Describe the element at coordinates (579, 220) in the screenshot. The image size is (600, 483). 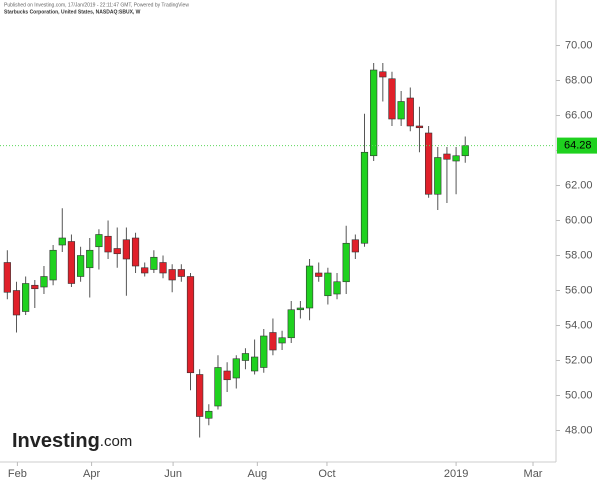
I see `y-tick-label: 60.00` at that location.